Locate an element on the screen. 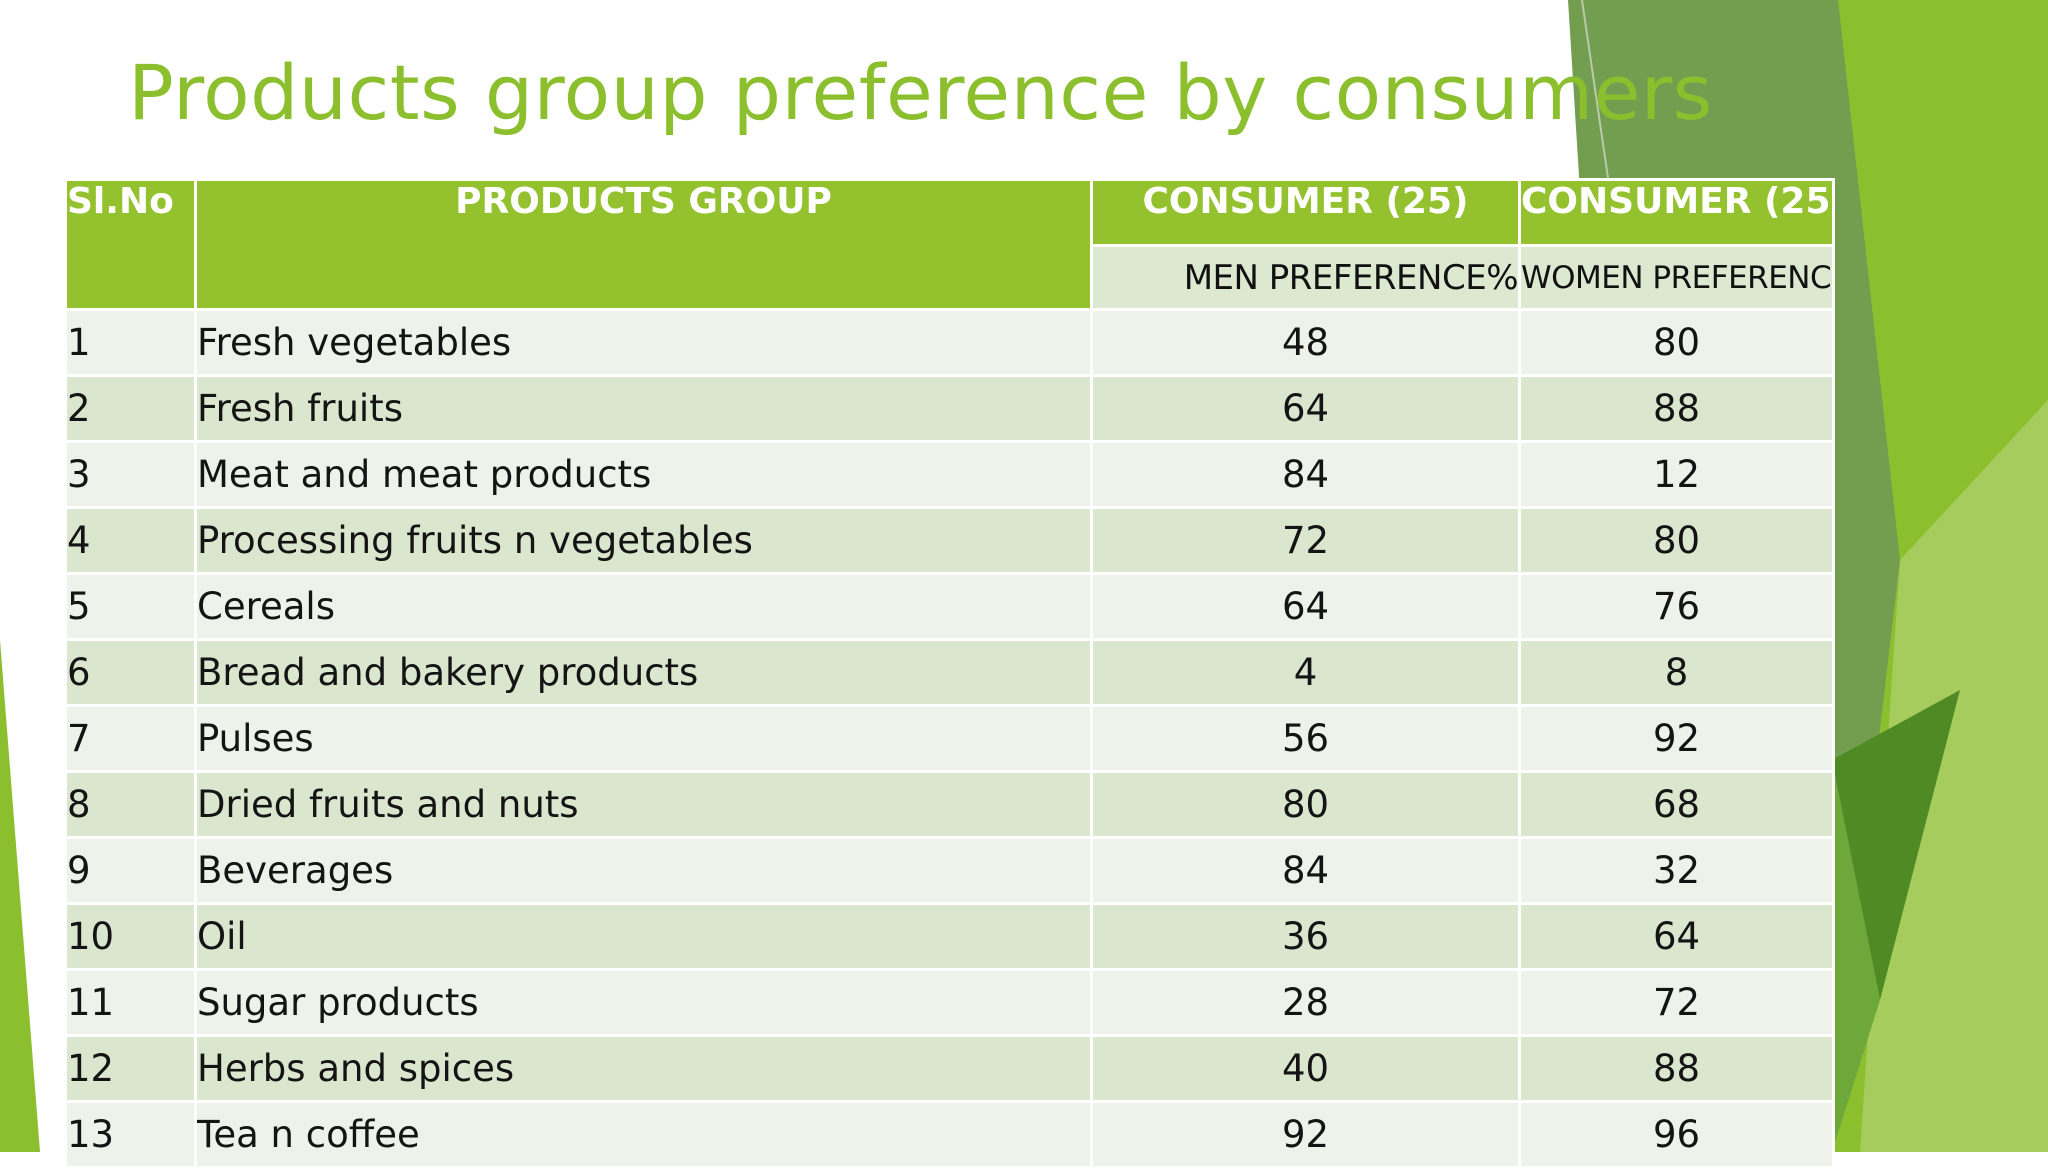  cell-sl-no: 12 is located at coordinates (130, 1068).